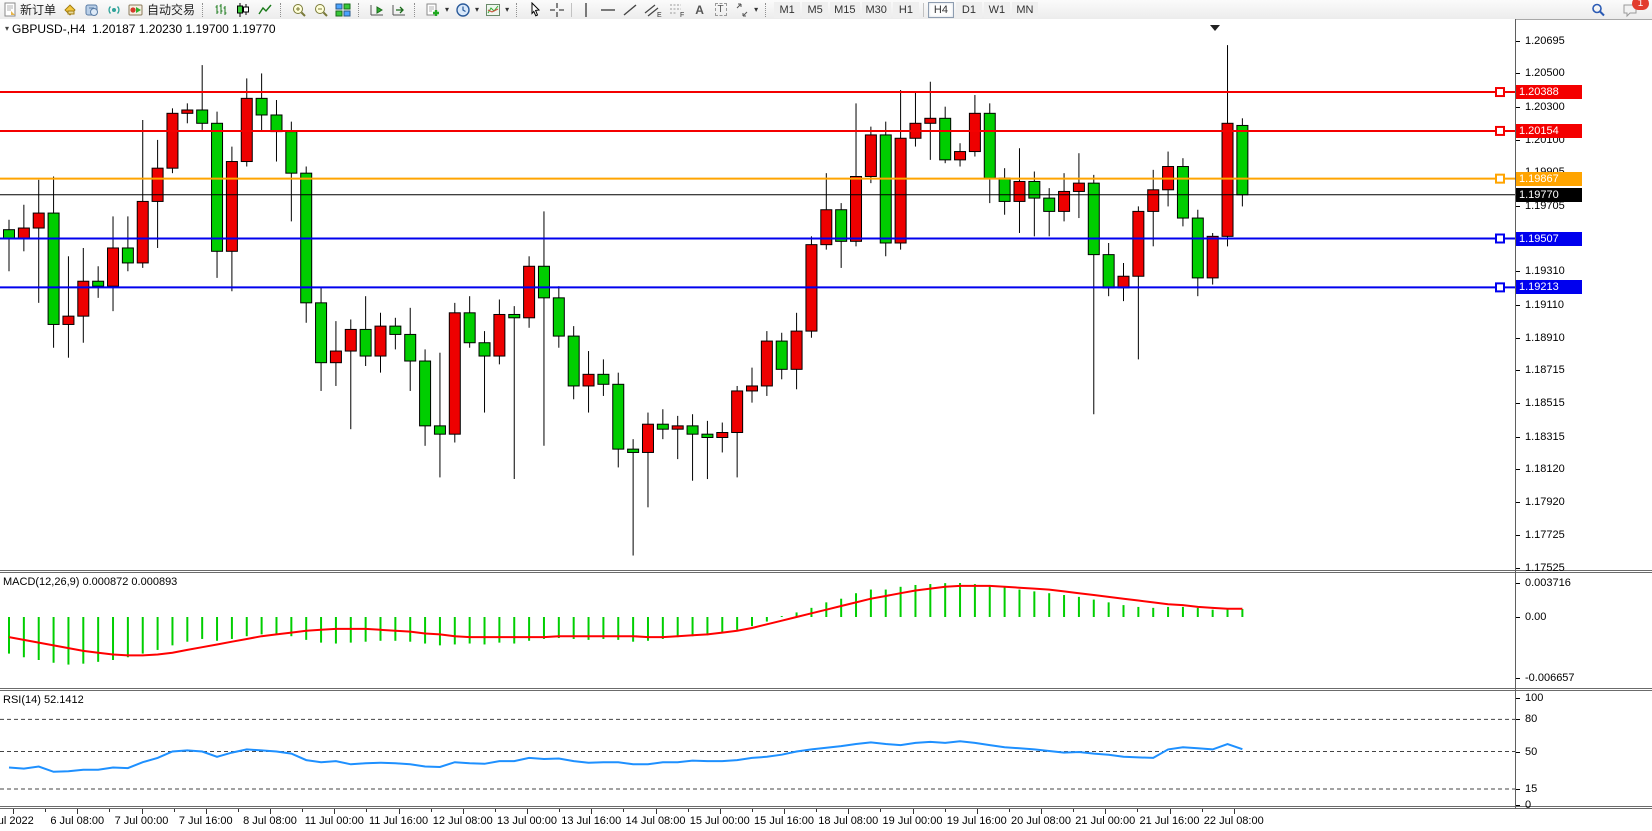 Image resolution: width=1652 pixels, height=831 pixels. I want to click on chart-shift-icon, so click(399, 10).